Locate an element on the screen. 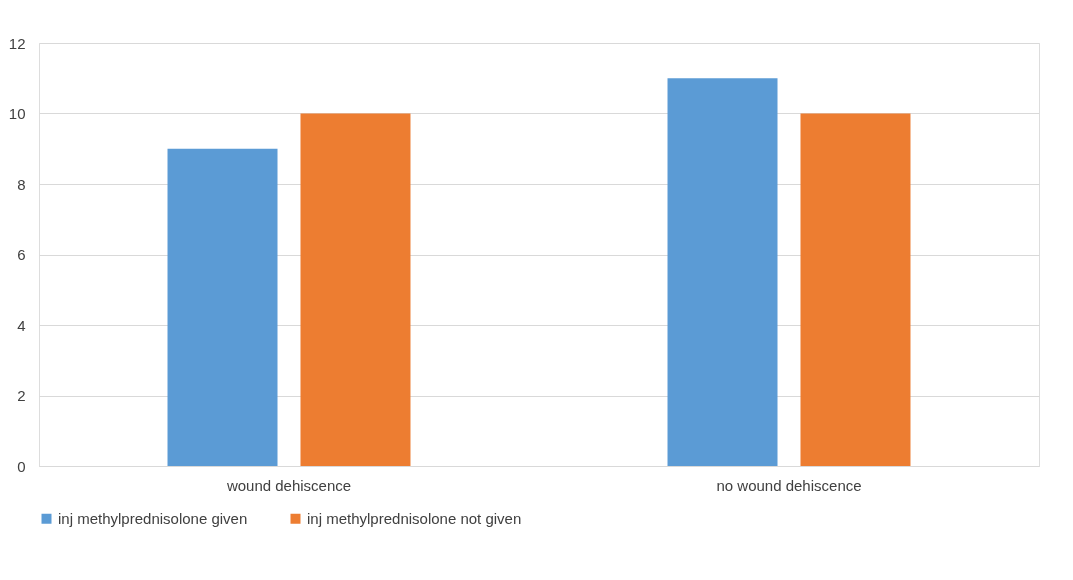  legend-label: inj methylprednisolone not given is located at coordinates (414, 518).